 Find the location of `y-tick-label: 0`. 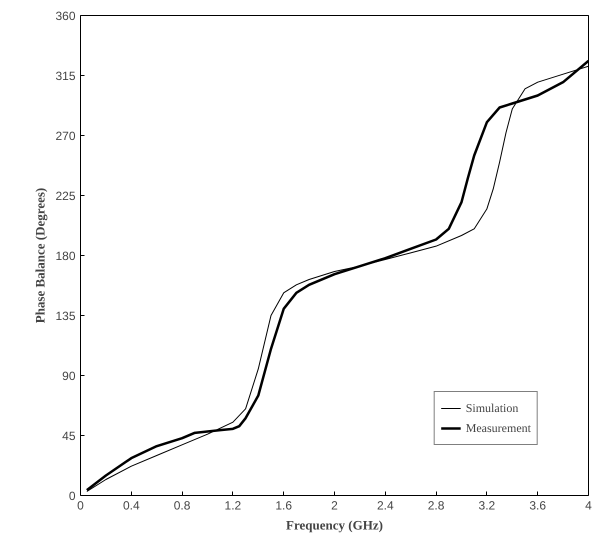

y-tick-label: 0 is located at coordinates (72, 496).